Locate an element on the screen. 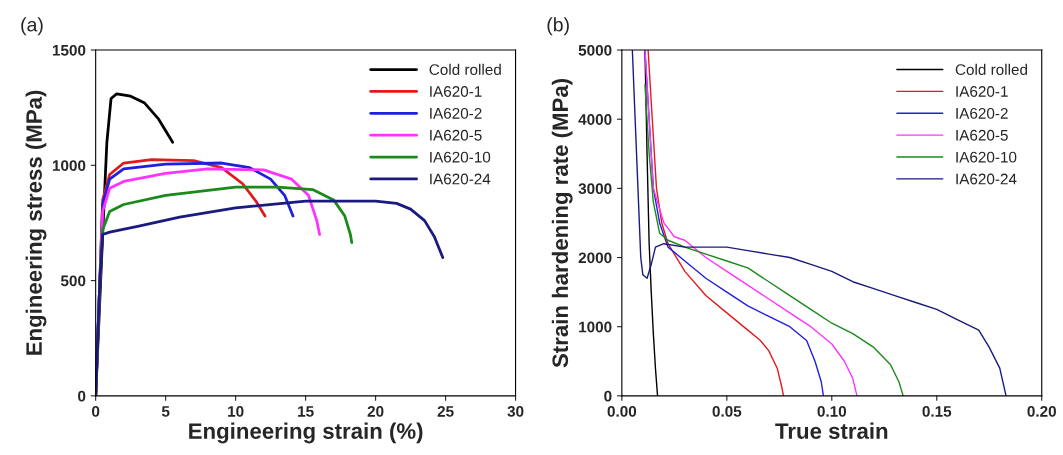  x-tick-label: 0 is located at coordinates (96, 411).